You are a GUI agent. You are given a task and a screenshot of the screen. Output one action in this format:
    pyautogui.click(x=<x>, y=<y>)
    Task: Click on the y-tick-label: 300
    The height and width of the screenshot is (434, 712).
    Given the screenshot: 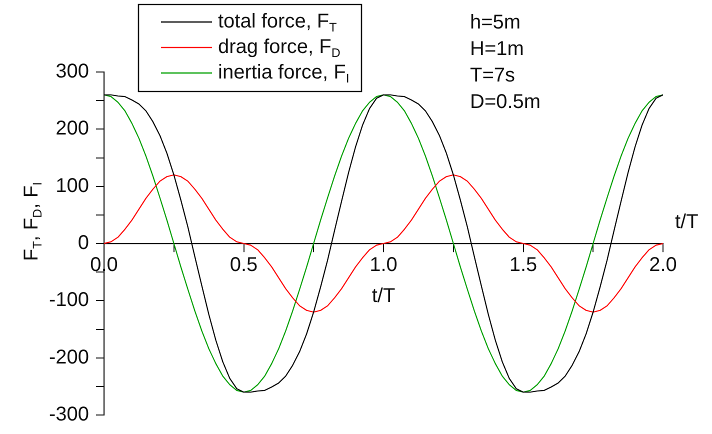 What is the action you would take?
    pyautogui.click(x=72, y=71)
    